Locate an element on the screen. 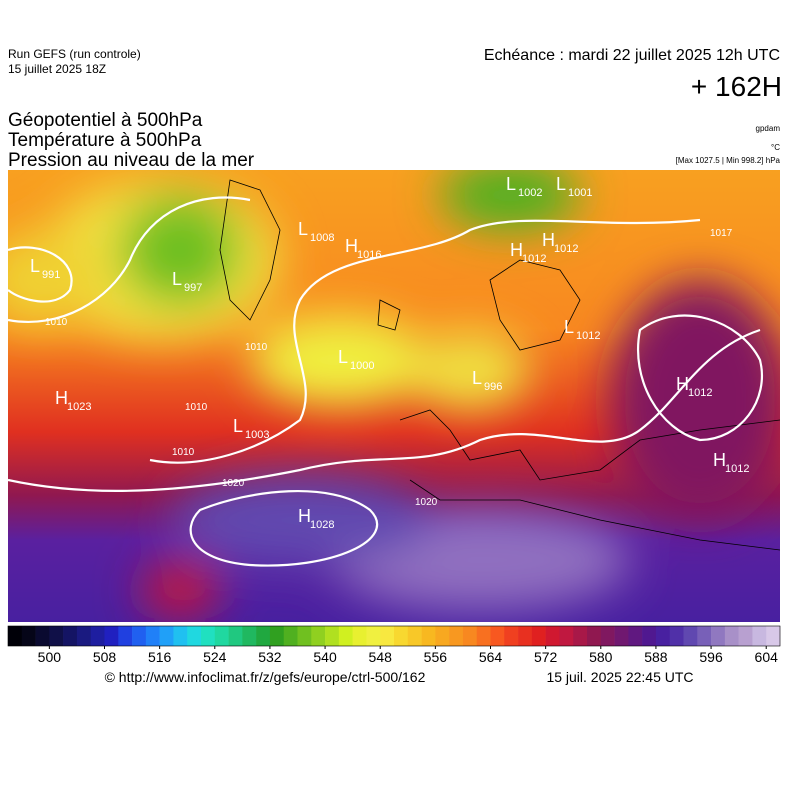 The image size is (788, 794). title-temperature: Température à 500hPa is located at coordinates (105, 140).